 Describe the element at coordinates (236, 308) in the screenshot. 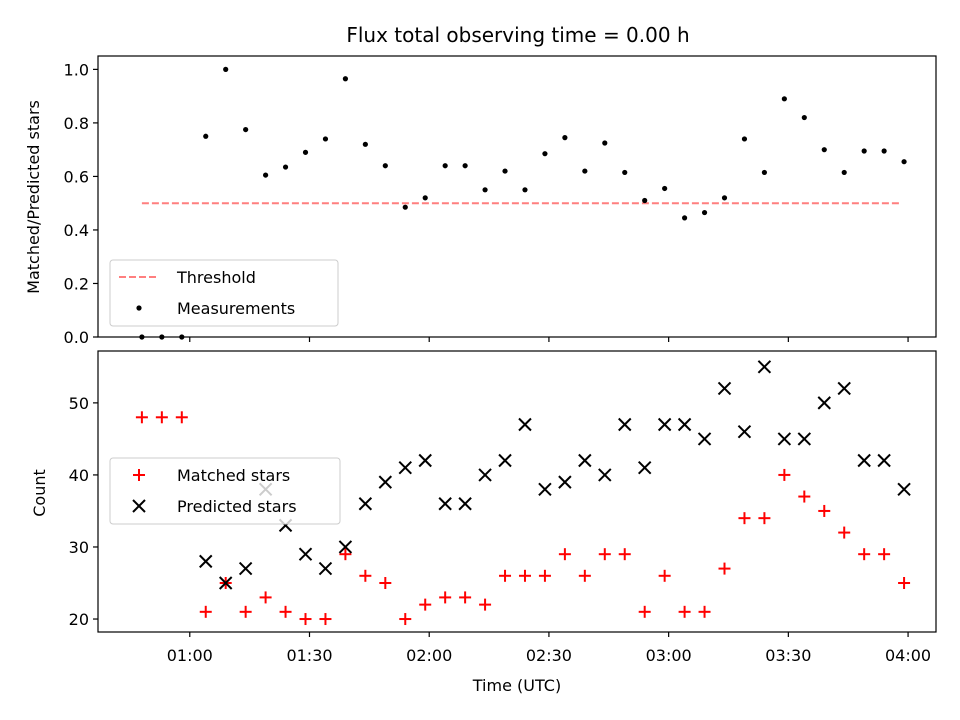

I see `legend-measurements-label: Measurements` at that location.